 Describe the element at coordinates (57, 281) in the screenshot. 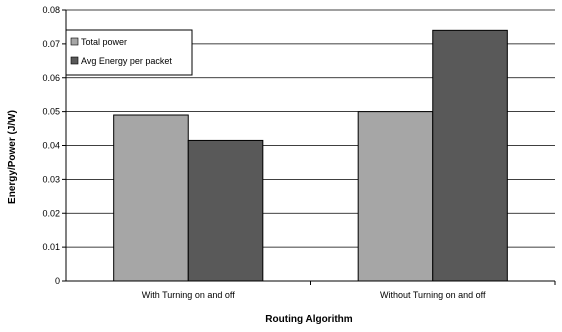

I see `y-tick-label: 0` at that location.